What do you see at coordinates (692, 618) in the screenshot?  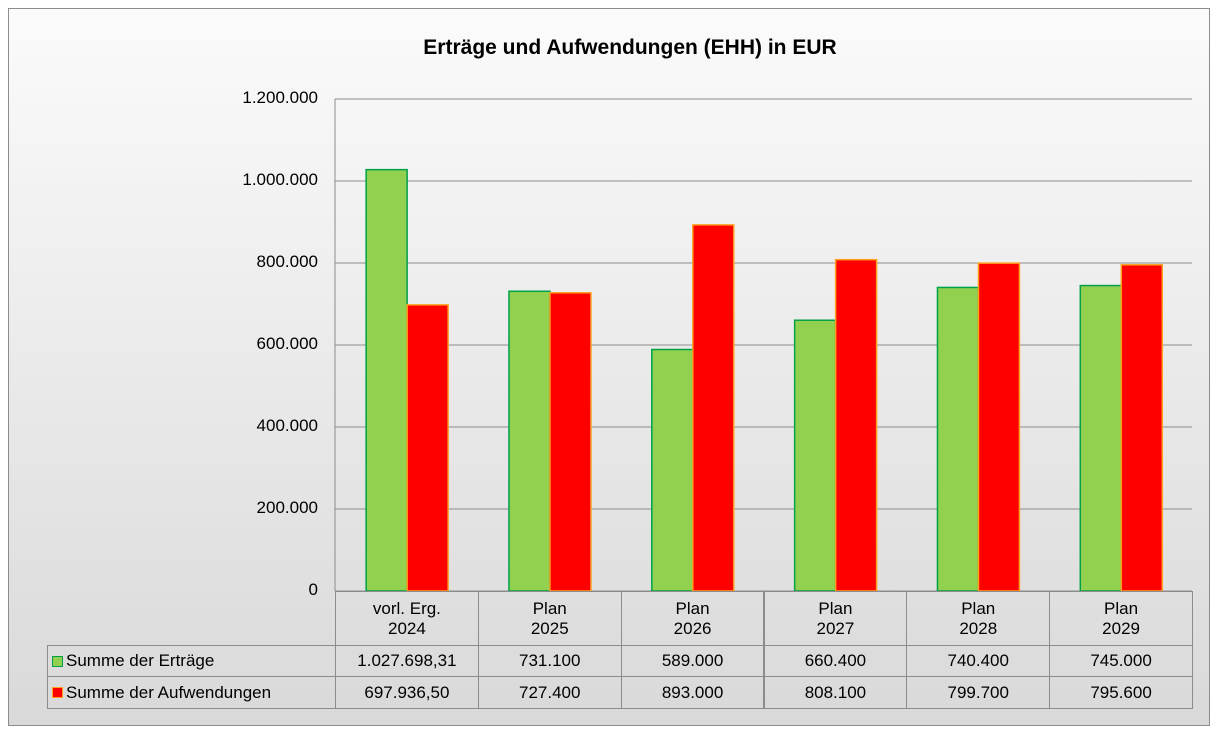 I see `category-label: Plan 2026` at bounding box center [692, 618].